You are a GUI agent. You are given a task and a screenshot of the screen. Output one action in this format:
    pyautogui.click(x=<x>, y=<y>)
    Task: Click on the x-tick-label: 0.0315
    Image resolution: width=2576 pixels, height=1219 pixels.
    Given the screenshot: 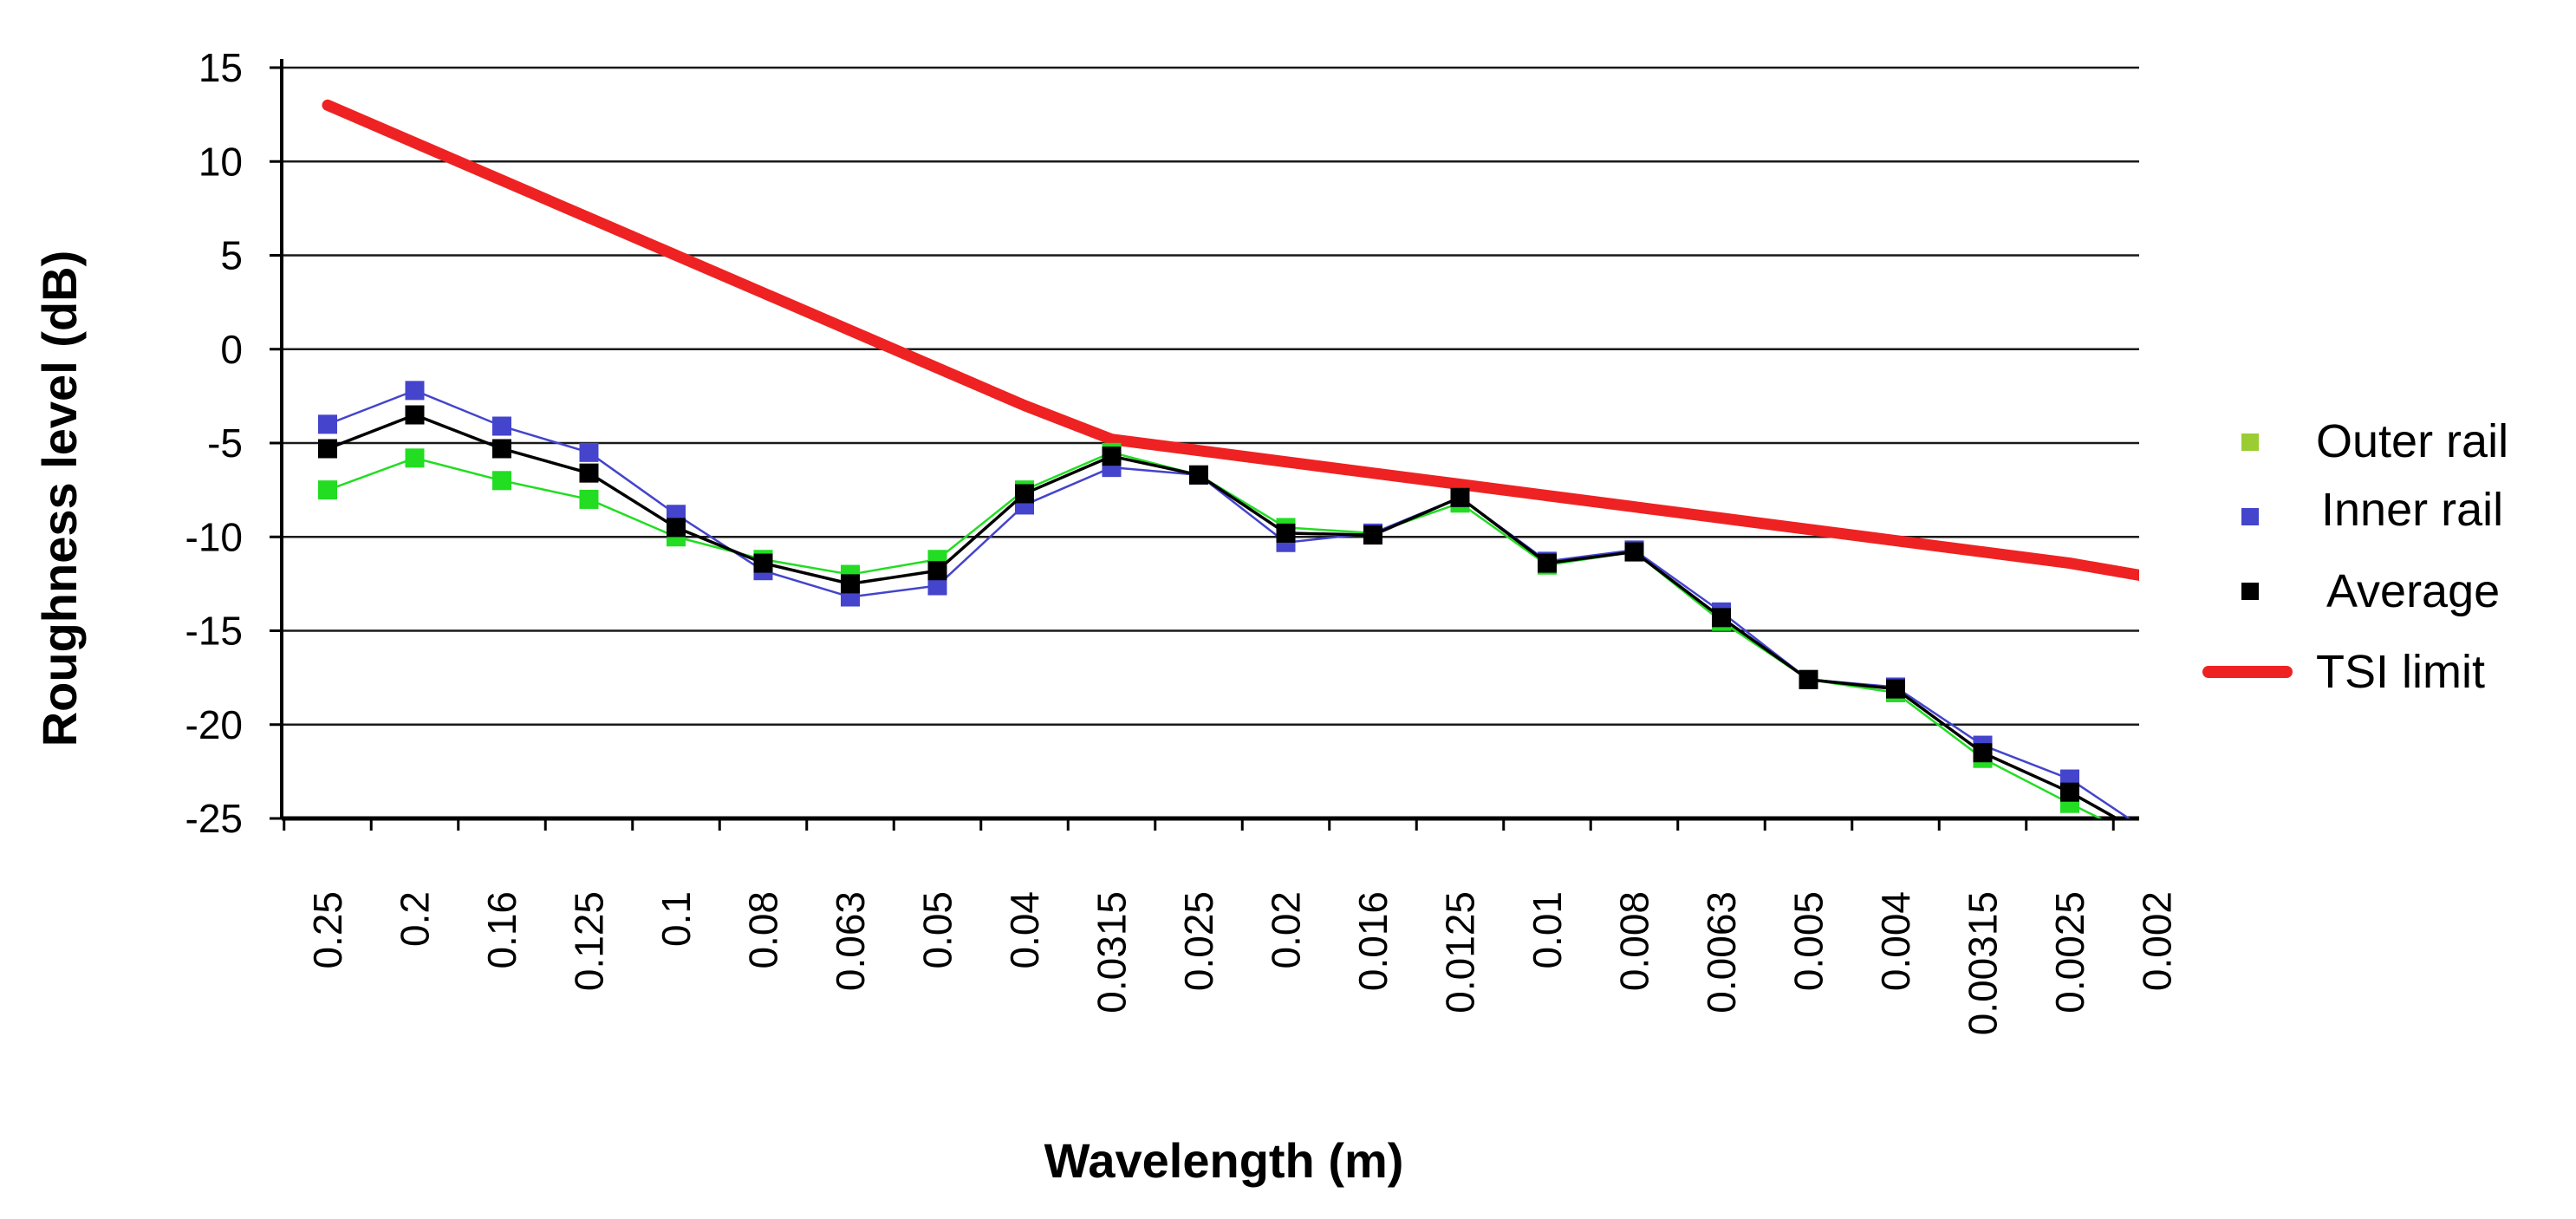 What is the action you would take?
    pyautogui.click(x=1112, y=952)
    